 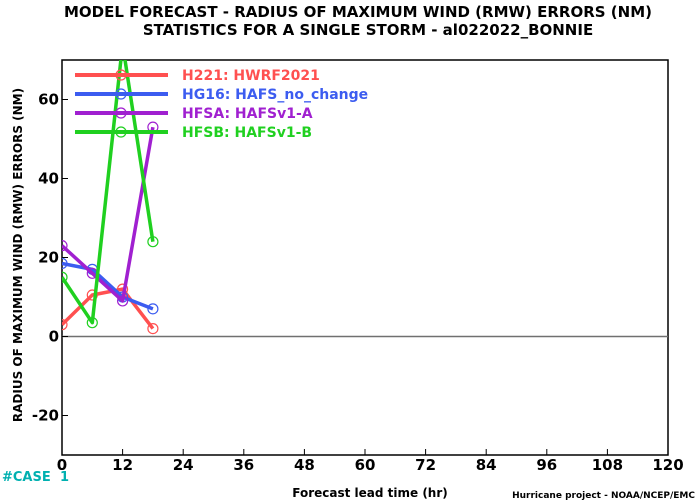 What do you see at coordinates (247, 114) in the screenshot?
I see `legend-label-hfsa: HFSA: HAFSv1-A` at bounding box center [247, 114].